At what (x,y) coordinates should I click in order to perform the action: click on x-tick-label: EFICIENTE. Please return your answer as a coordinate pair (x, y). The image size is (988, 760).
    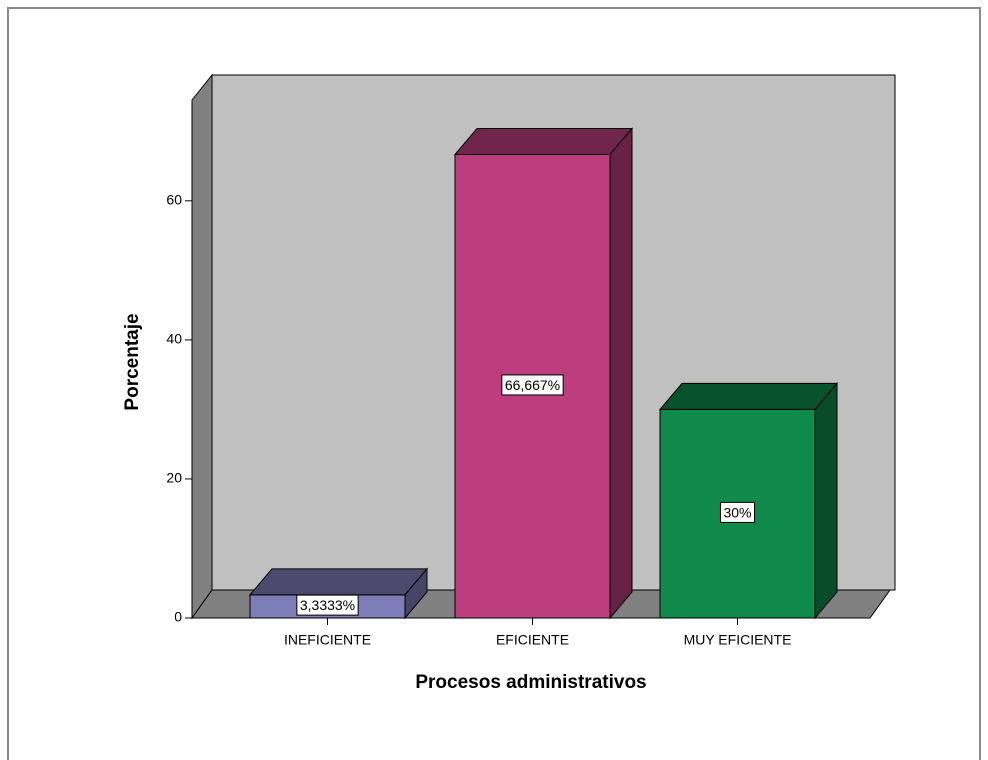
    Looking at the image, I should click on (532, 640).